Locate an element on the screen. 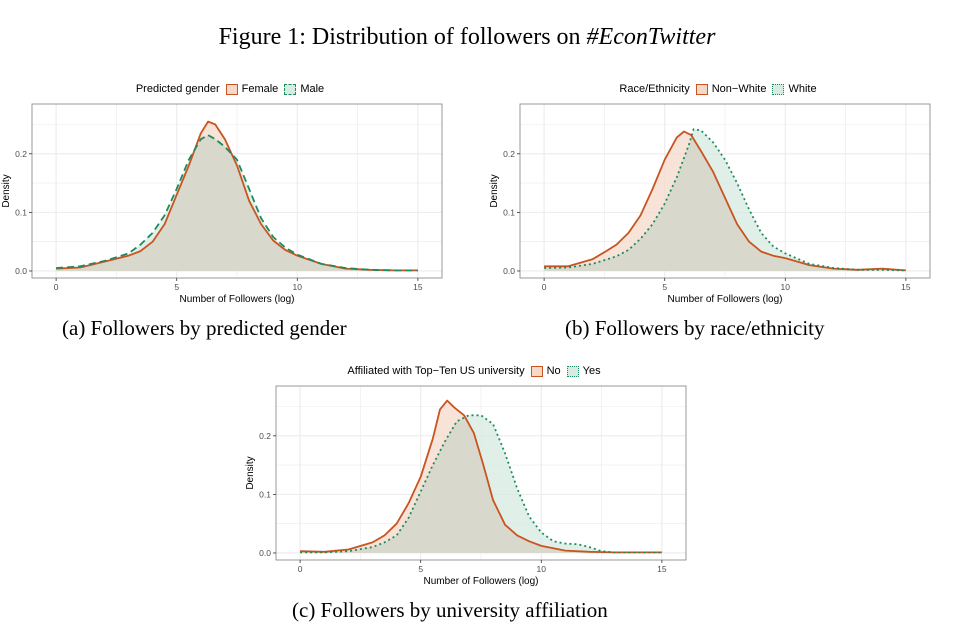 The height and width of the screenshot is (642, 958). legend-item: Yes is located at coordinates (583, 371).